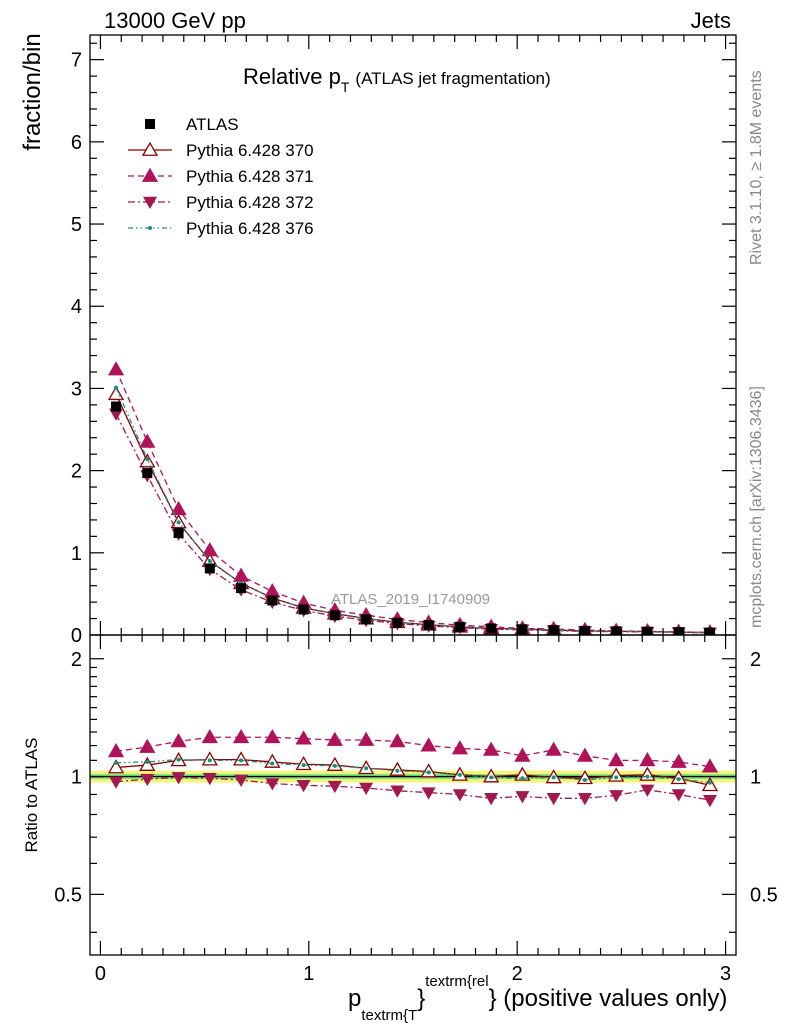 The width and height of the screenshot is (786, 1024). Describe the element at coordinates (413, 772) in the screenshot. I see `ratio-pythia-6-428-370-line` at that location.